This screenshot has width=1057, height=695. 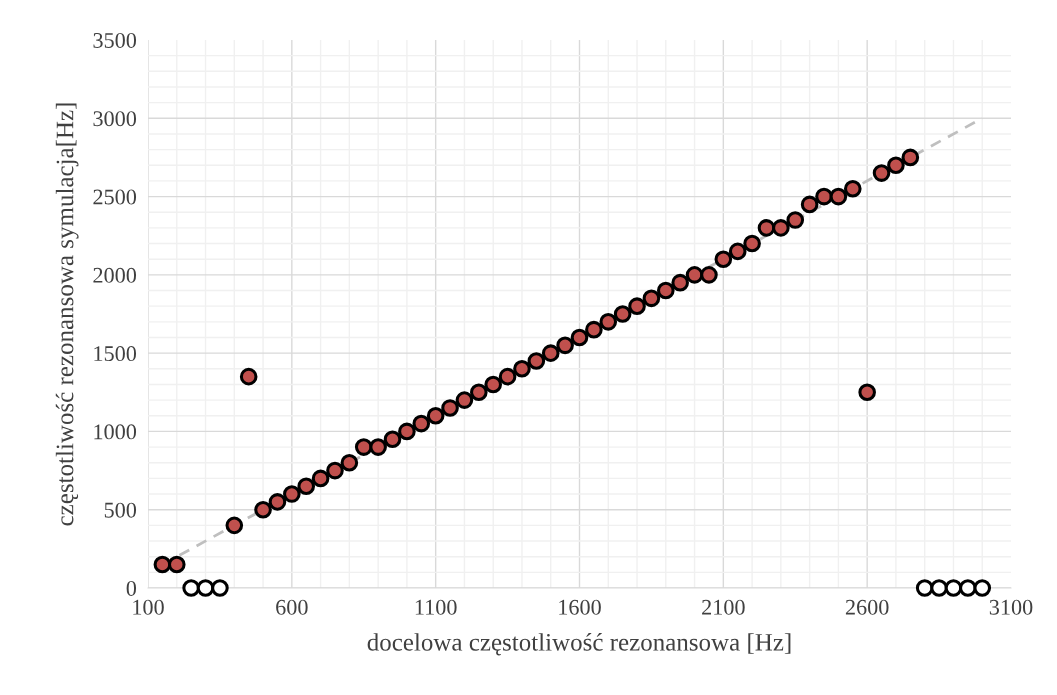 I want to click on y-tick-label: 0, so click(x=131, y=588).